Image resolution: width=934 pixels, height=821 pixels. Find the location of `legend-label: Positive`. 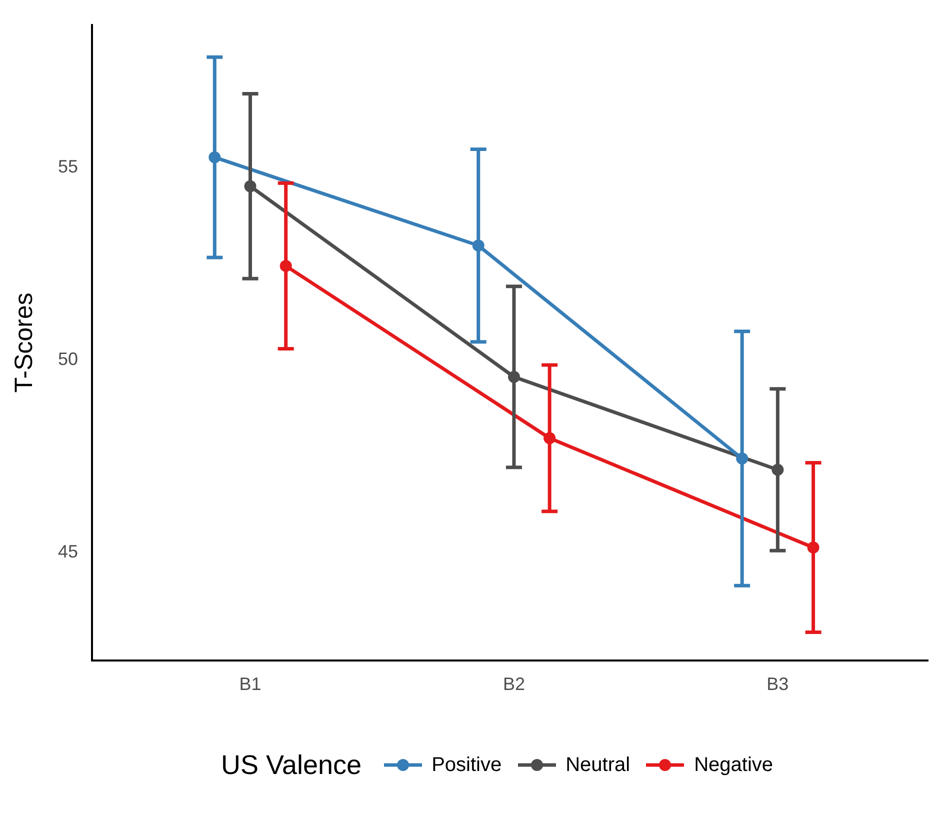

legend-label: Positive is located at coordinates (467, 765).